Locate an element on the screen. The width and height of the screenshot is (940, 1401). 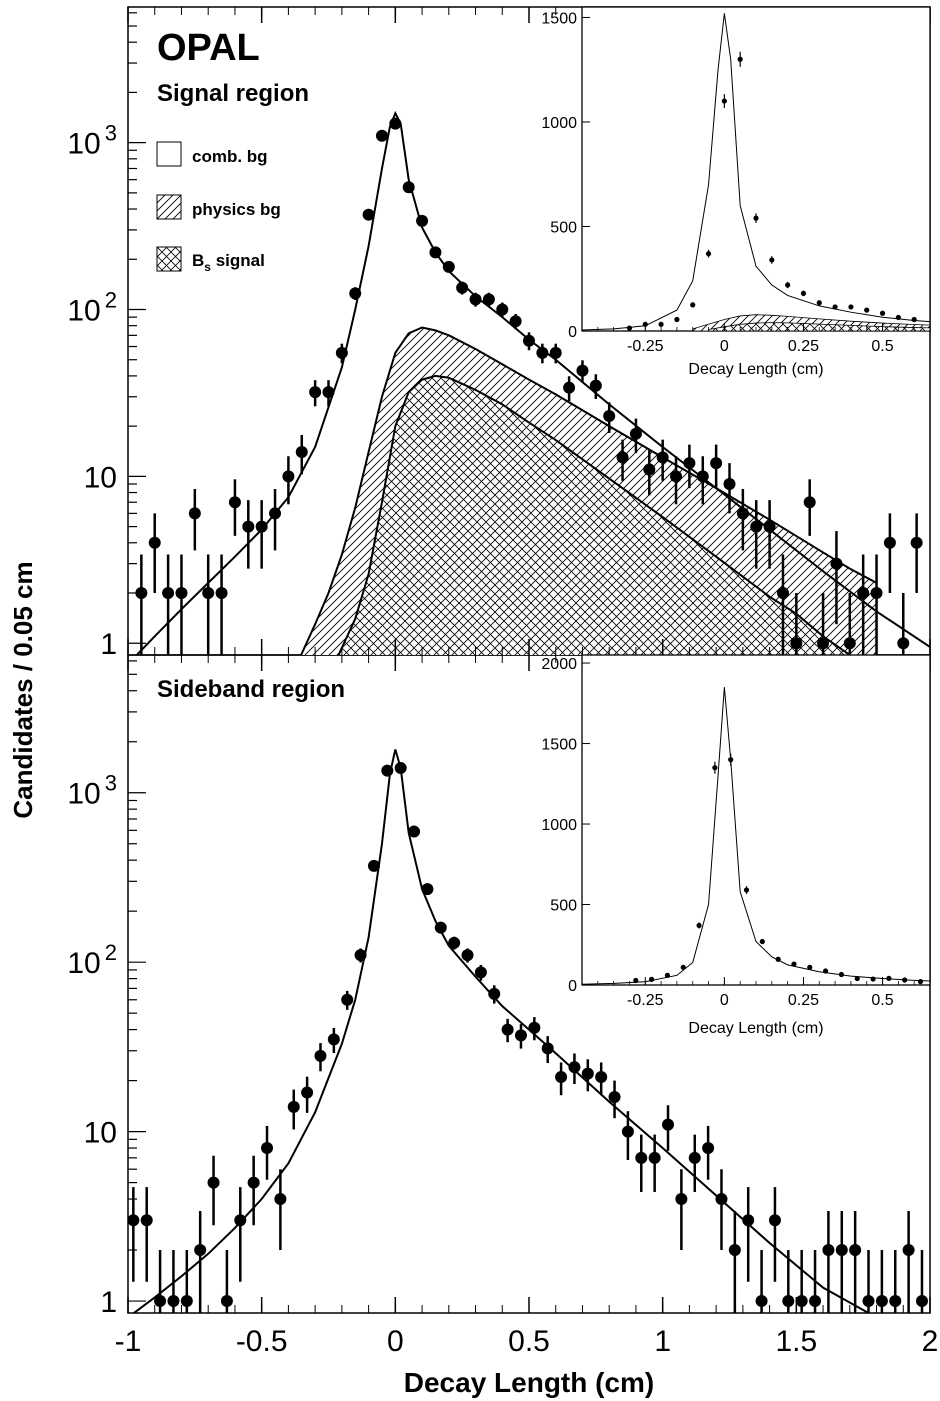
legend-label-bs: Bs signal is located at coordinates (228, 262).